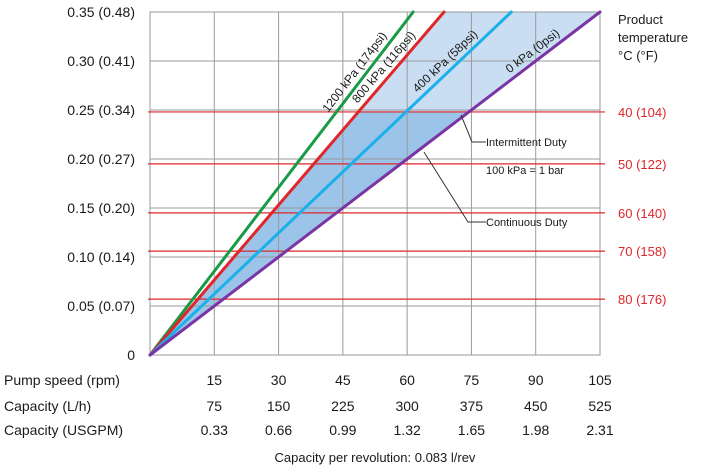 Image resolution: width=711 pixels, height=468 pixels. I want to click on x-tick-label: 15, so click(214, 380).